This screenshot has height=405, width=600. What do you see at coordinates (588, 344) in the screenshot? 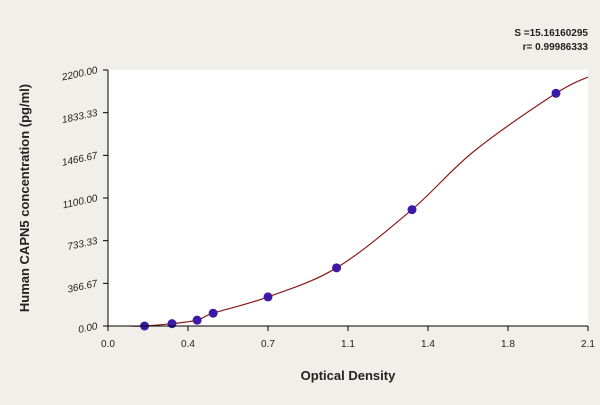
I see `x-tick-label: 2.1` at bounding box center [588, 344].